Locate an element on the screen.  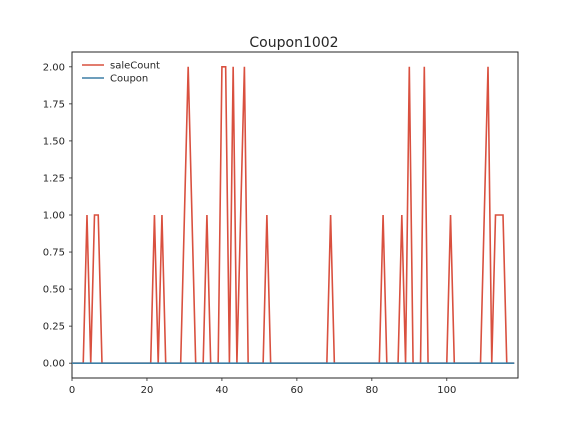
x-axis: 0 20 40 60 80 100 is located at coordinates (262, 387).